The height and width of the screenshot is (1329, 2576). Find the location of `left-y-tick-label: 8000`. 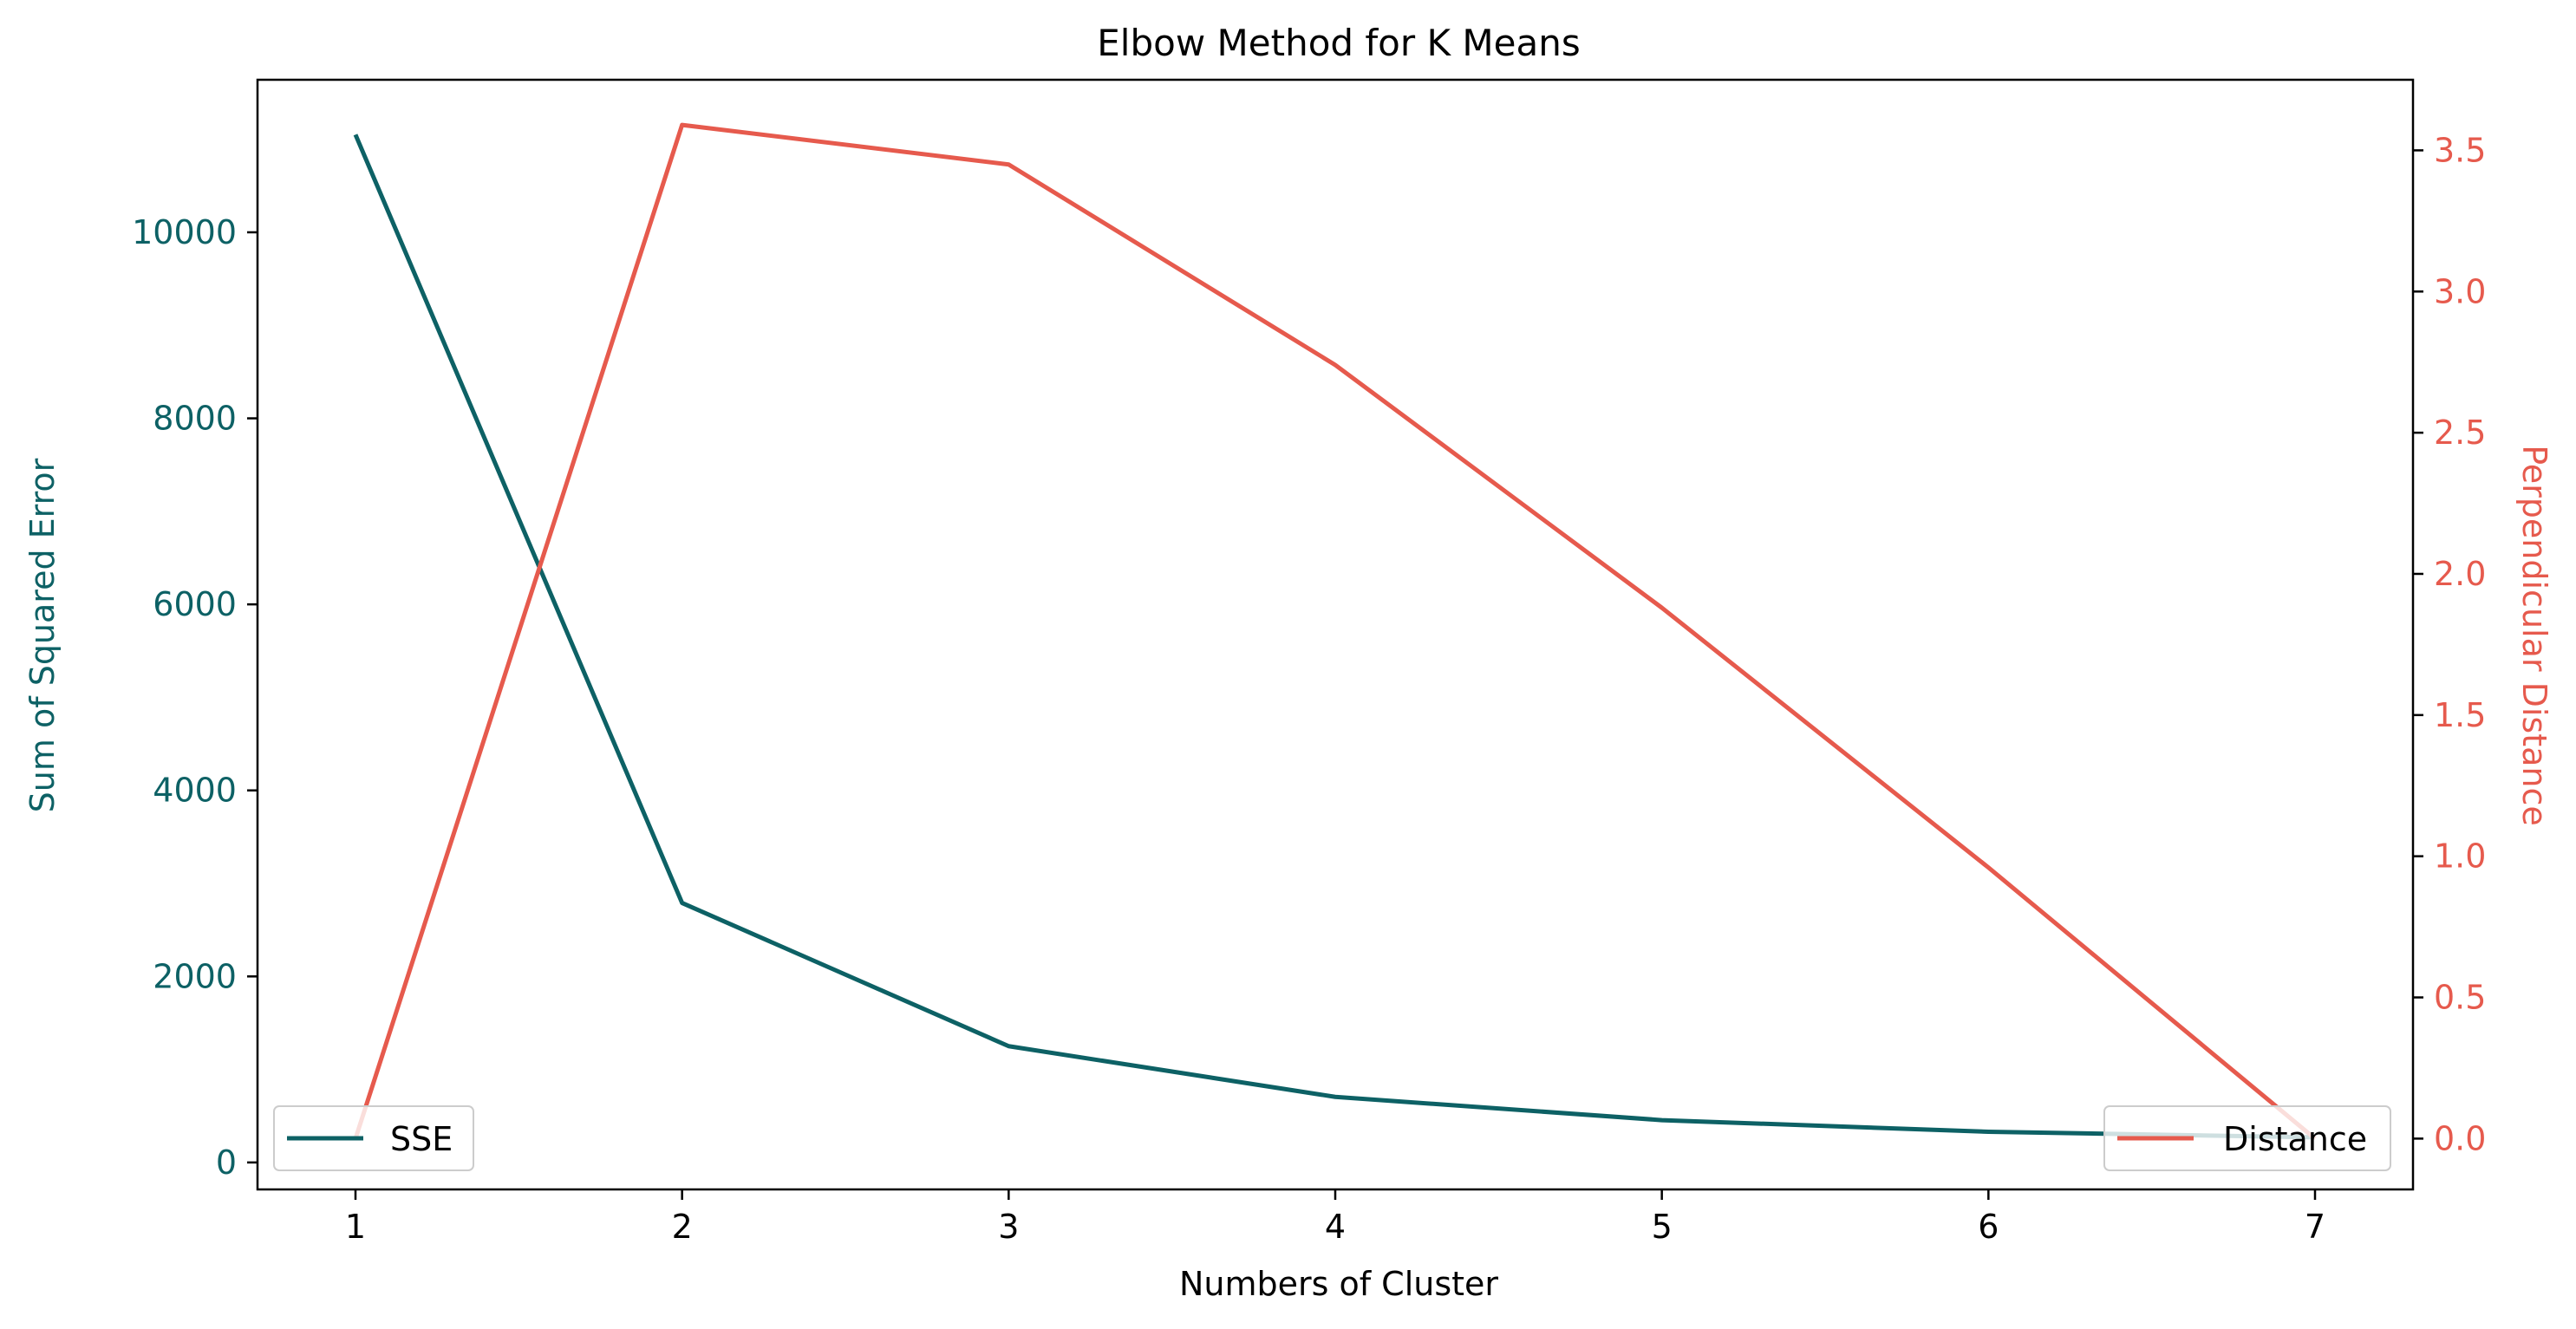

left-y-tick-label: 8000 is located at coordinates (195, 419).